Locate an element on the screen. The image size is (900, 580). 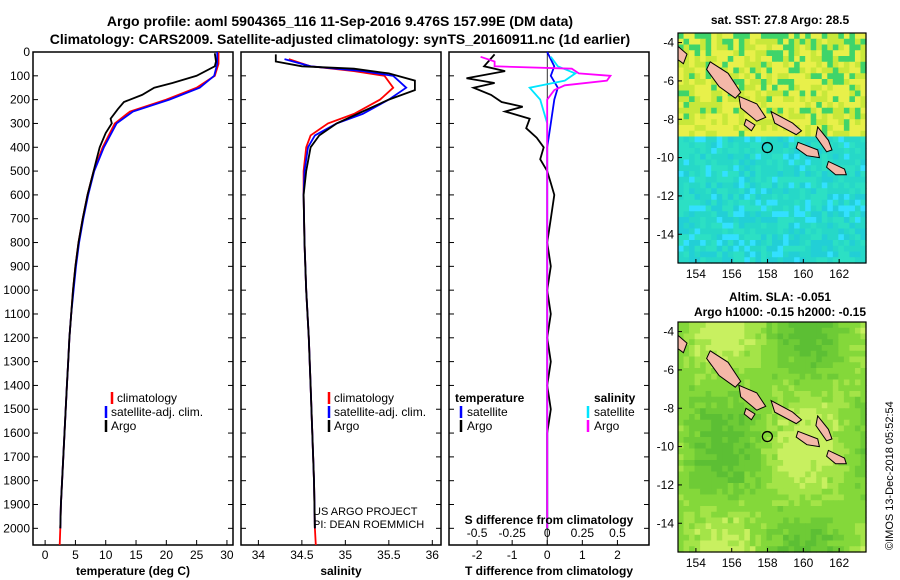
top-tick-label: -0.5 is located at coordinates (477, 533).